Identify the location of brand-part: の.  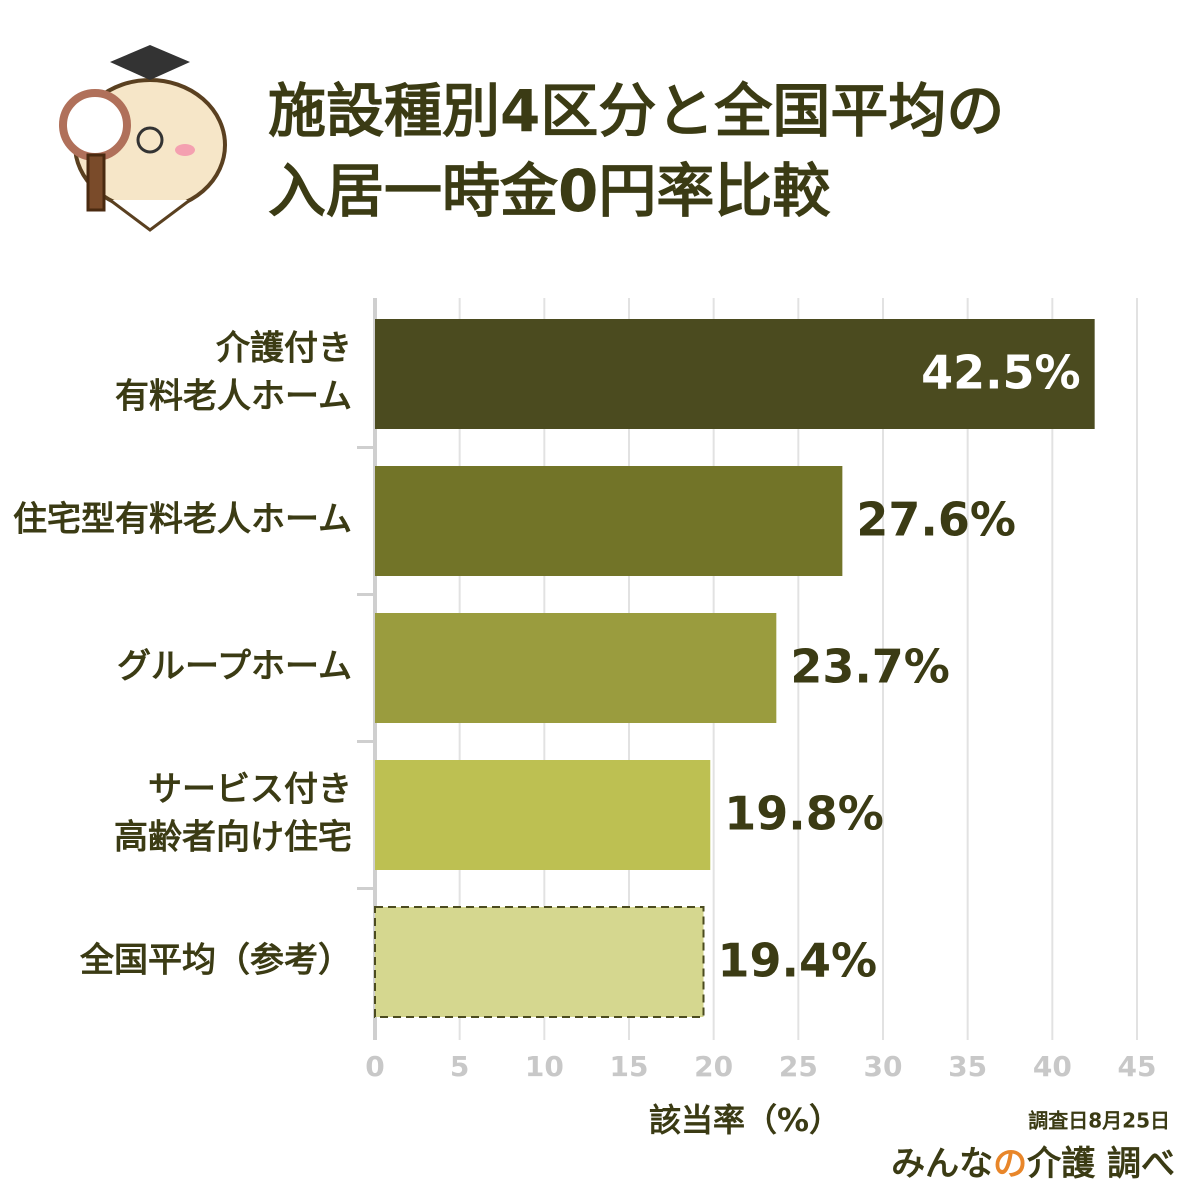
(1010, 1164).